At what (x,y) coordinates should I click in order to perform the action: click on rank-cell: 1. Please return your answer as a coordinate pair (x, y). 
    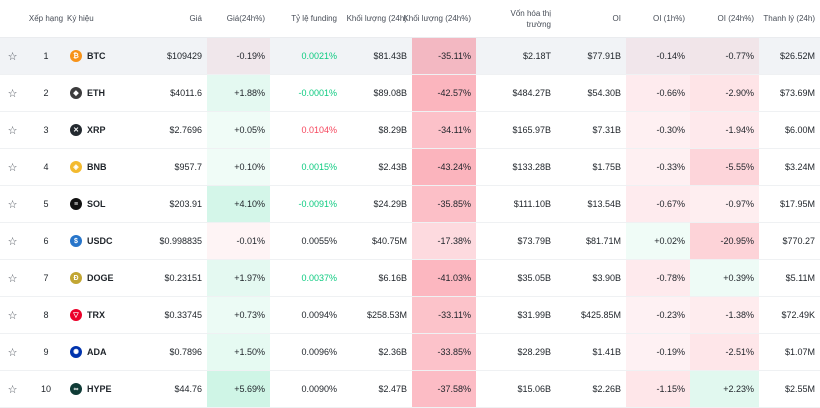
    Looking at the image, I should click on (46, 56).